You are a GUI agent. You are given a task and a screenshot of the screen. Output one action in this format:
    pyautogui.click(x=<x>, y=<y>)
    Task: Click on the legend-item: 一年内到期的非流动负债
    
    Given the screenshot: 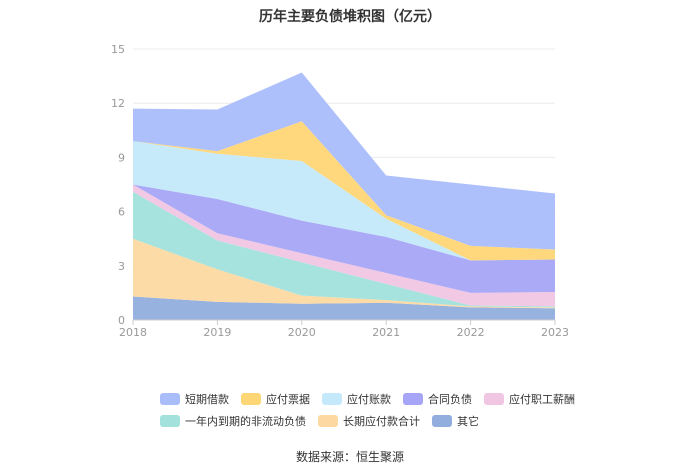 What is the action you would take?
    pyautogui.click(x=233, y=421)
    